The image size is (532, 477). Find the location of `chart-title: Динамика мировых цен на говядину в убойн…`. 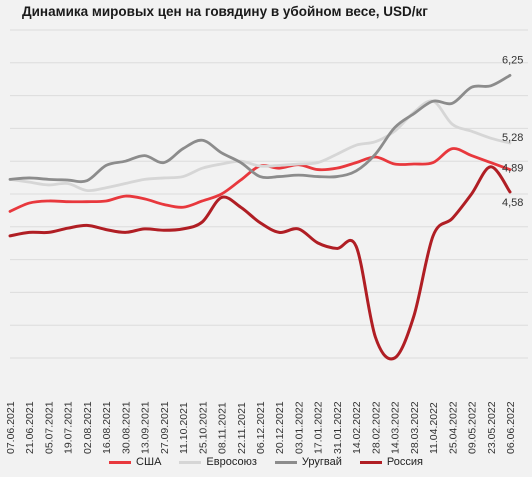

chart-title: Динамика мировых цен на говядину в убойн… is located at coordinates (225, 11).